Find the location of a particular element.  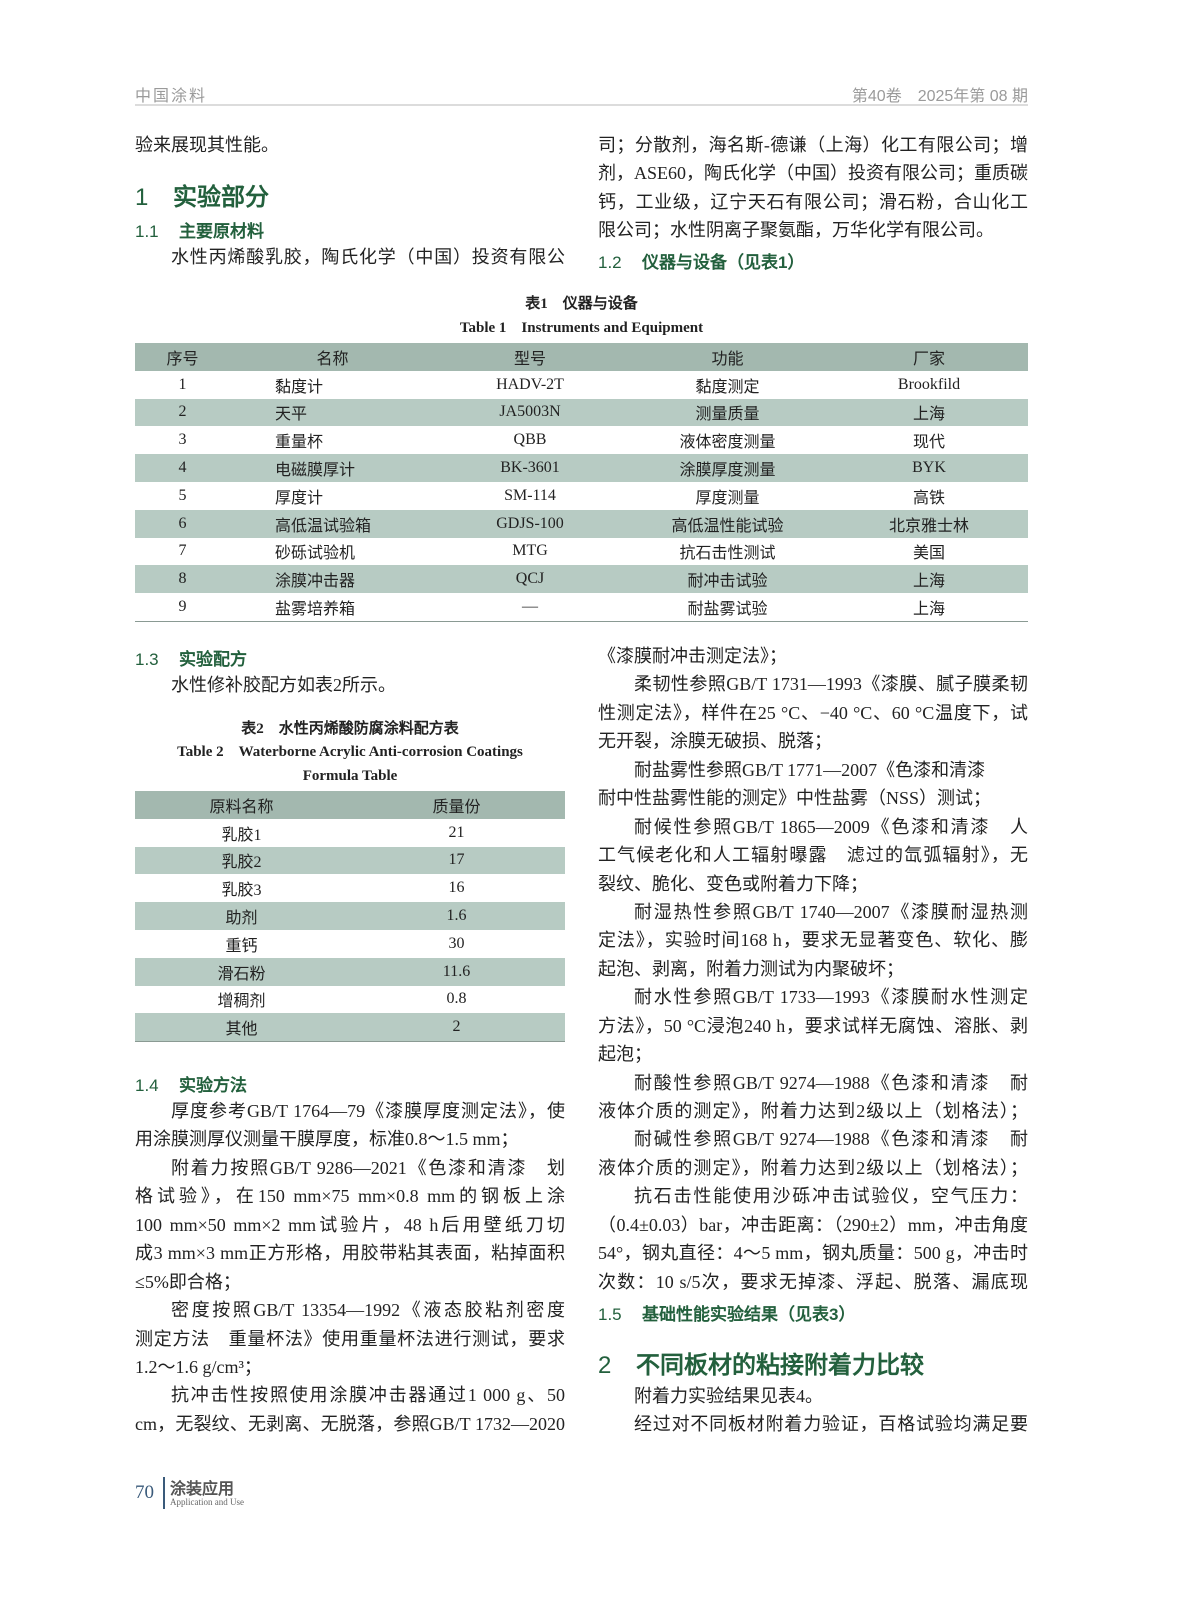

footer-divider is located at coordinates (164, 1493).